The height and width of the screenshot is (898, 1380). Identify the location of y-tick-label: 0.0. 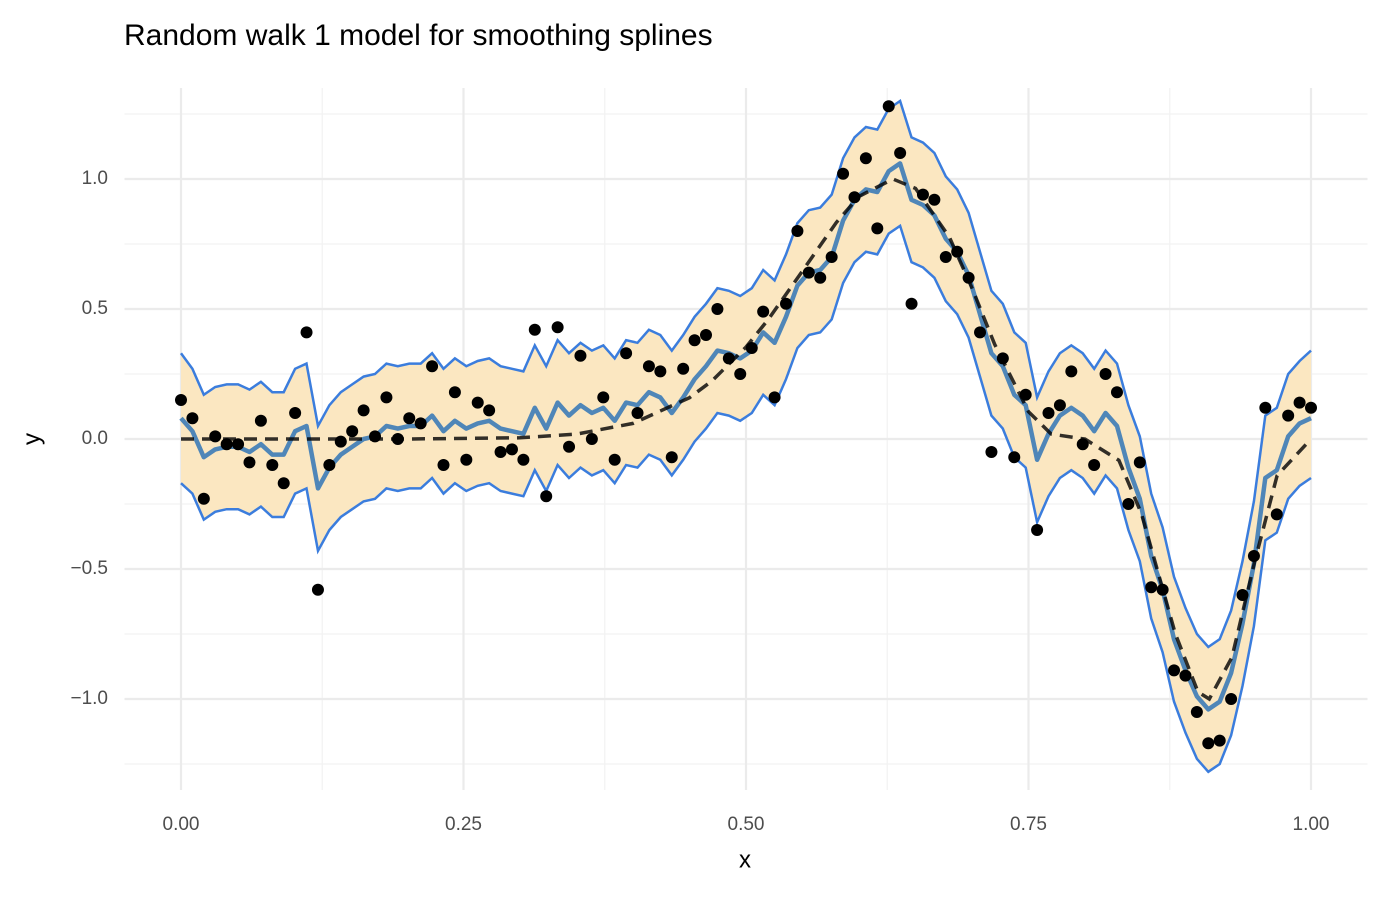
(95, 438).